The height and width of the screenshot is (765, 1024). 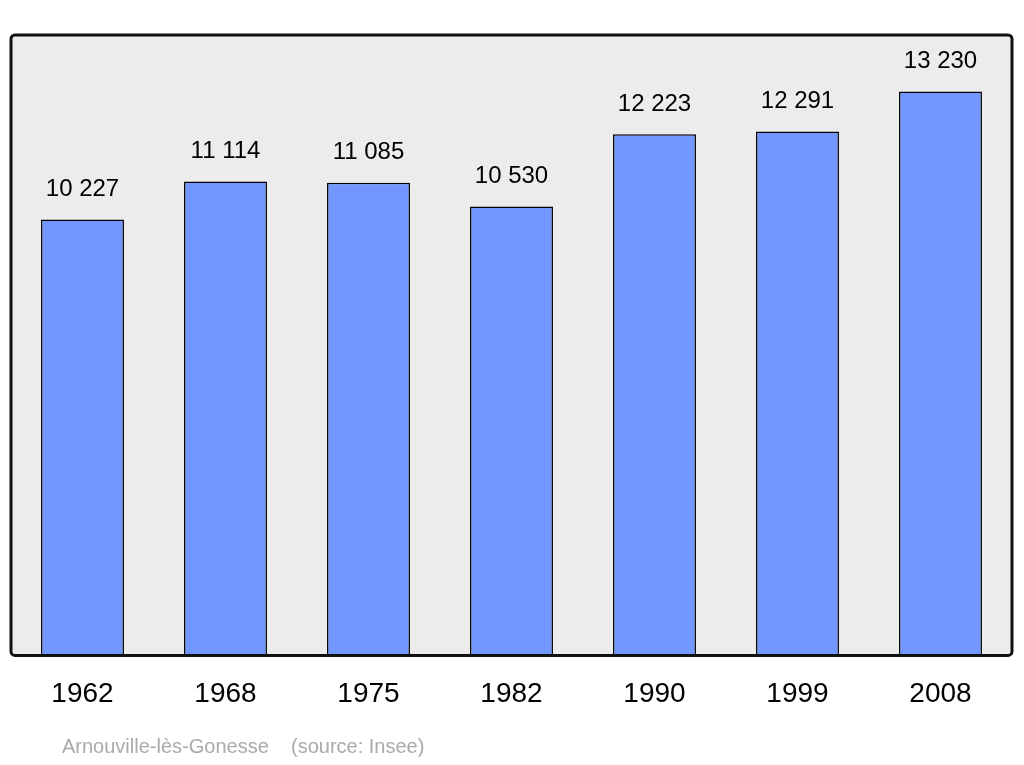 I want to click on data-label: 10 227, so click(x=82, y=188).